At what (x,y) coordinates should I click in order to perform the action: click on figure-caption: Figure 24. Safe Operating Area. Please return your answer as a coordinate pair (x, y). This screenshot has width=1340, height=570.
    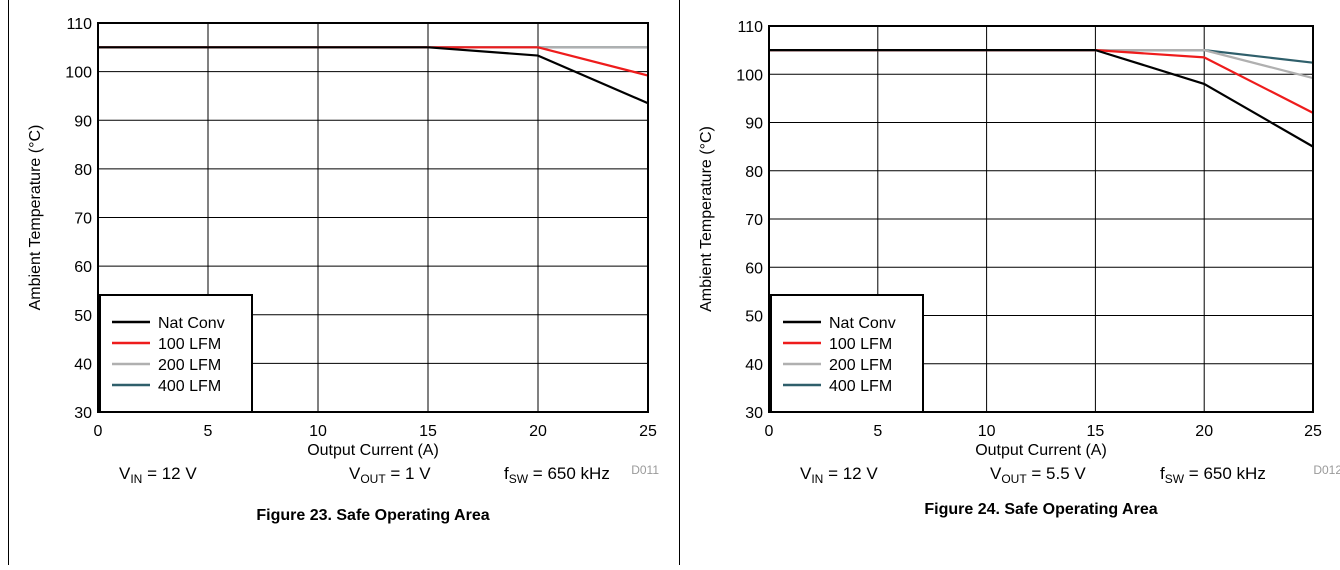
    Looking at the image, I should click on (1040, 509).